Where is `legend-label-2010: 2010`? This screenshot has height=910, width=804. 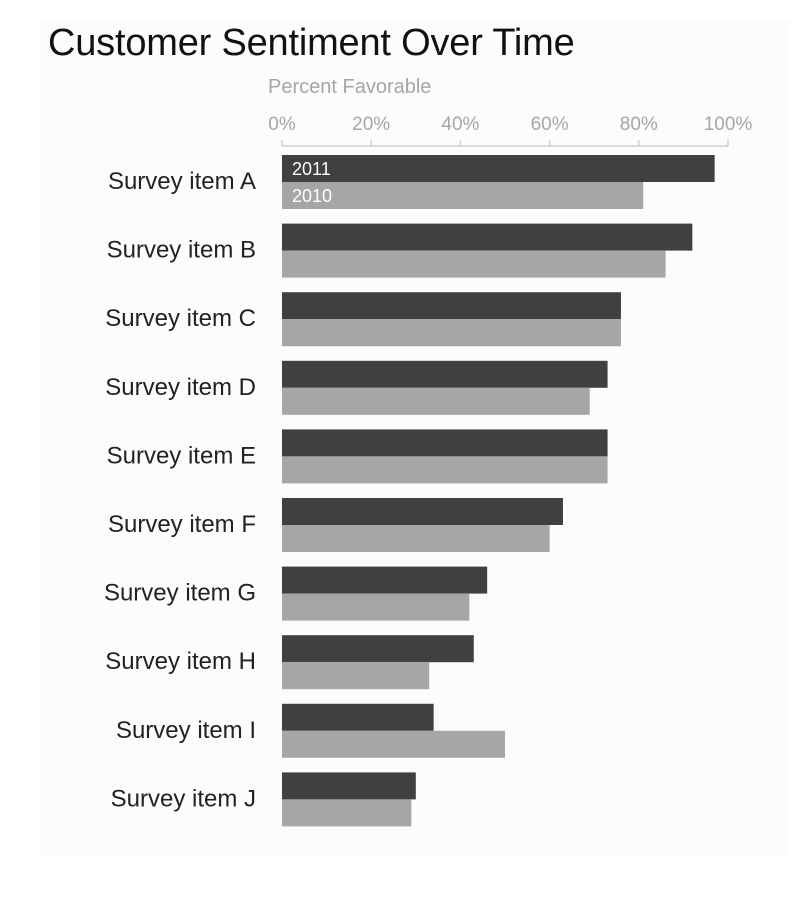
legend-label-2010: 2010 is located at coordinates (312, 196).